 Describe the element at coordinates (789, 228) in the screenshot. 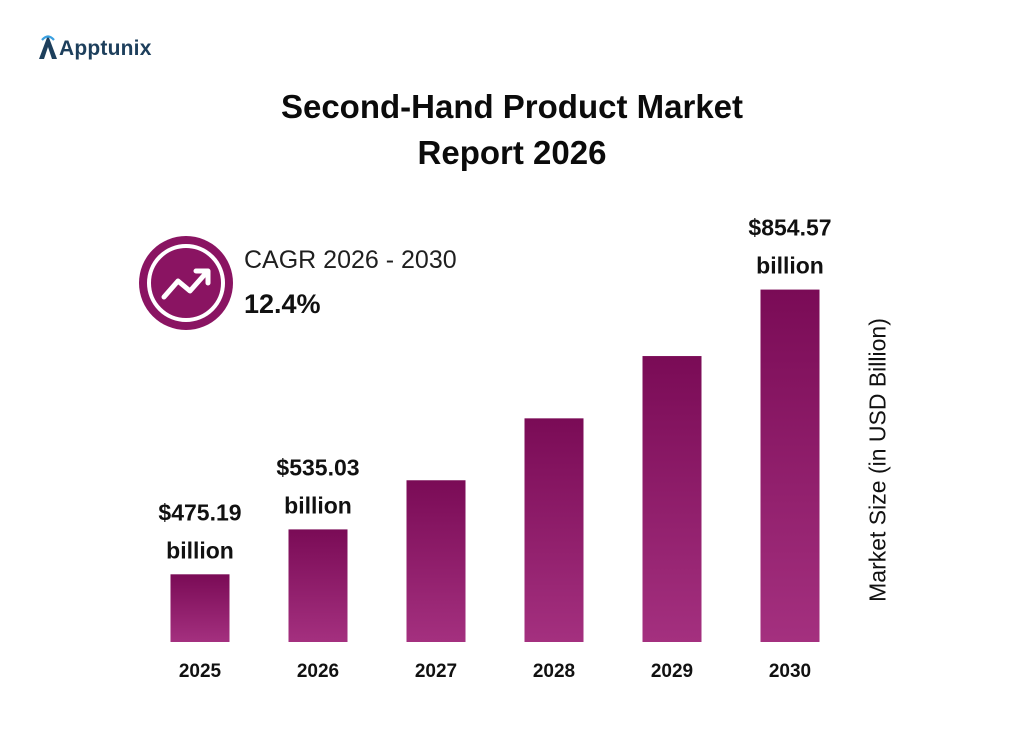

I see `data-label-2030: $854.57` at that location.